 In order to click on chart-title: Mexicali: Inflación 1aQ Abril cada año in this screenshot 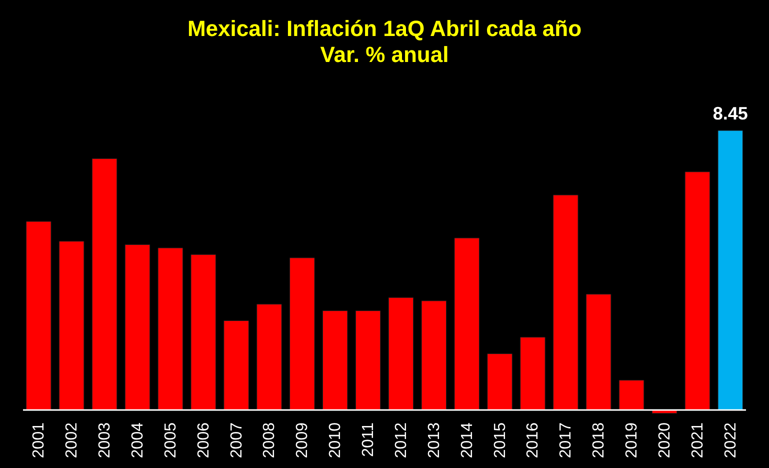, I will do `click(384, 28)`.